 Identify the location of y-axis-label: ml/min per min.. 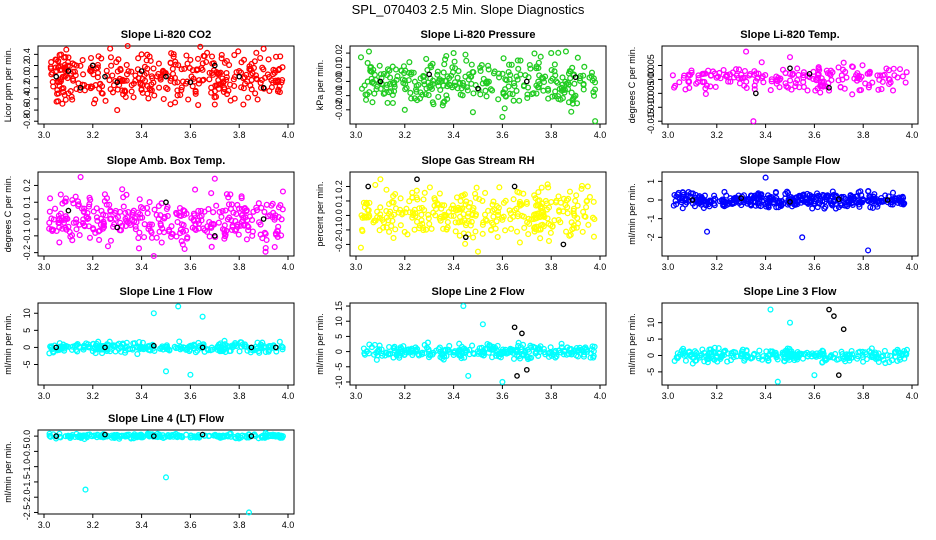
(632, 344).